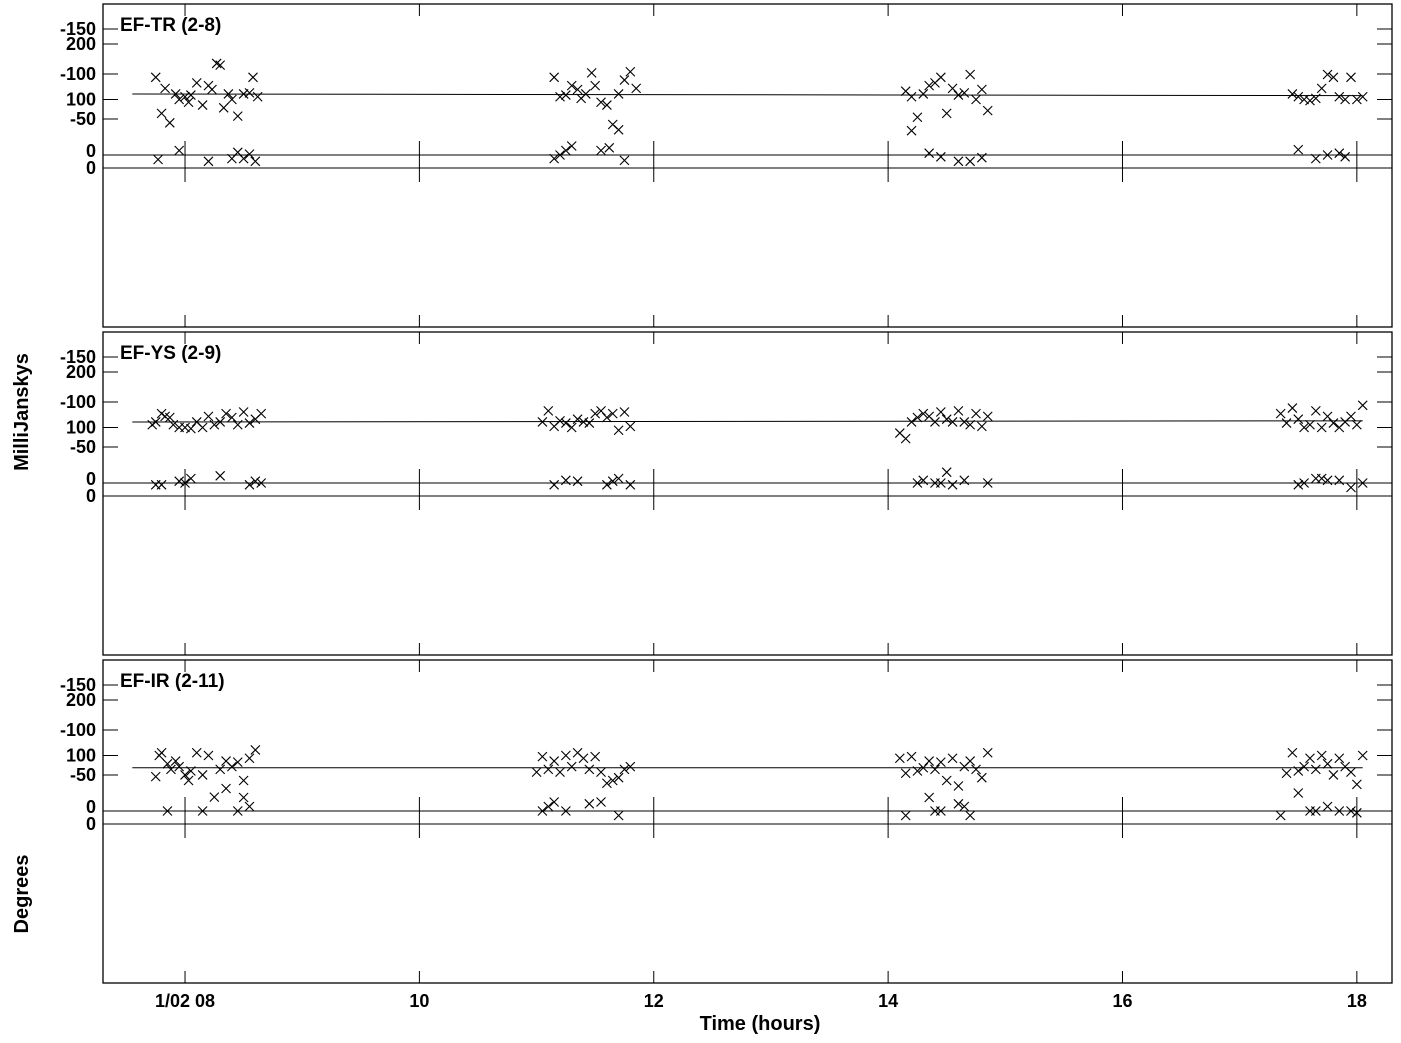 The image size is (1401, 1043). Describe the element at coordinates (747, 95) in the screenshot. I see `amplitude-fit-line` at that location.